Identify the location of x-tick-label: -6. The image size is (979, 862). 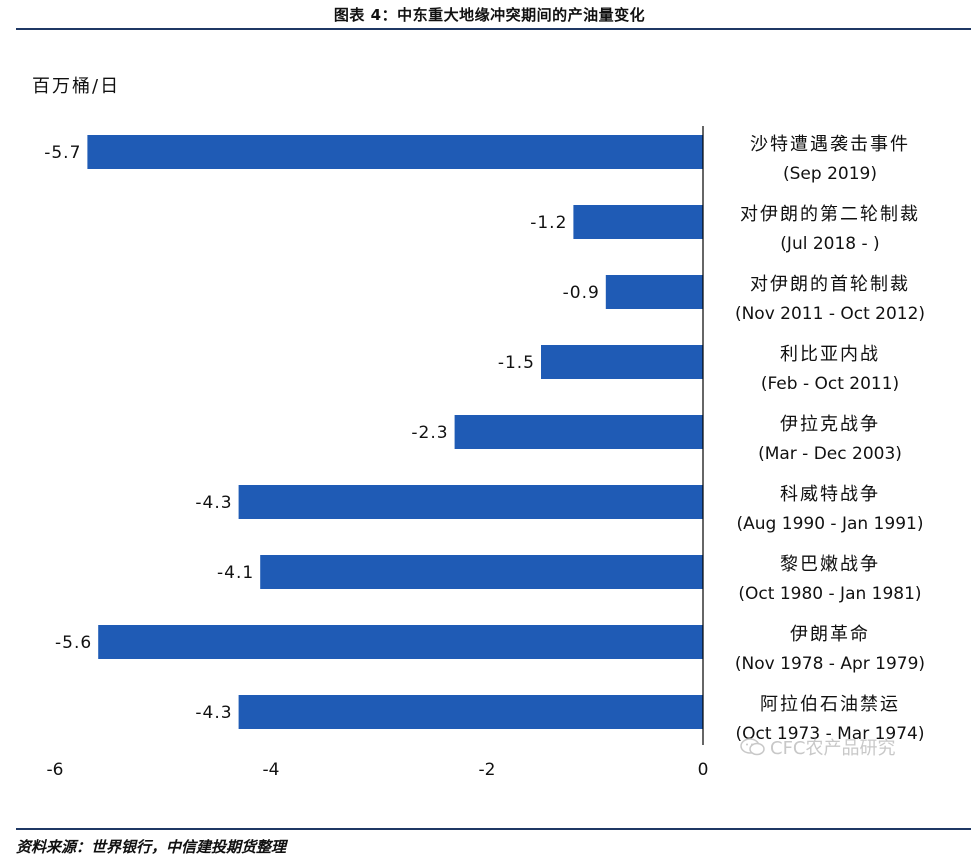
(55, 770).